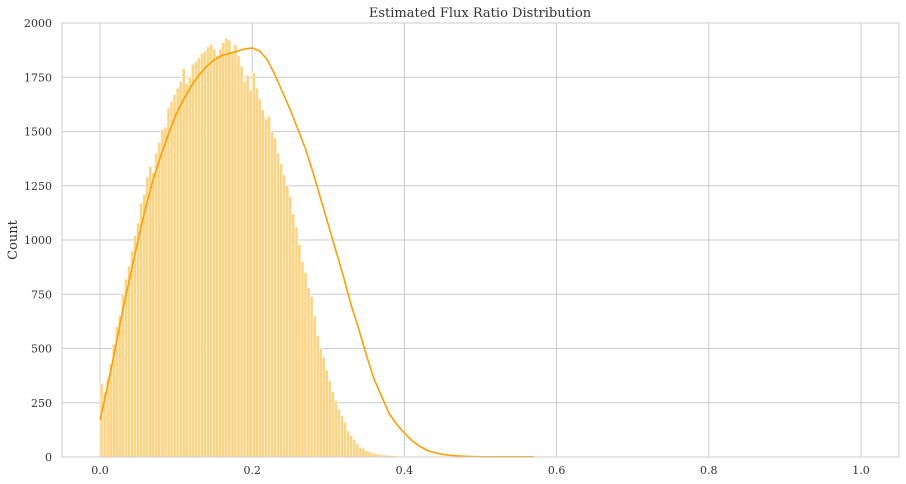 Image resolution: width=906 pixels, height=484 pixels. What do you see at coordinates (405, 470) in the screenshot?
I see `x-tick-label: 0.4` at bounding box center [405, 470].